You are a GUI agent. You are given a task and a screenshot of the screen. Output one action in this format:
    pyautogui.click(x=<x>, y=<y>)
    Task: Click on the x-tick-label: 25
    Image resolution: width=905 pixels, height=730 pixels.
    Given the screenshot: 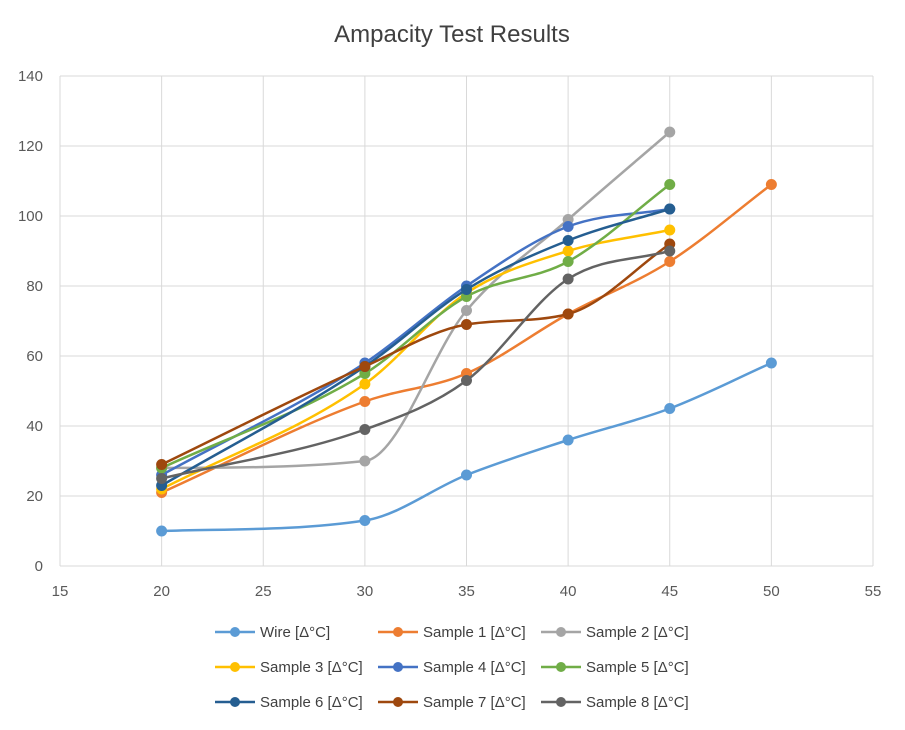 What is the action you would take?
    pyautogui.click(x=263, y=591)
    